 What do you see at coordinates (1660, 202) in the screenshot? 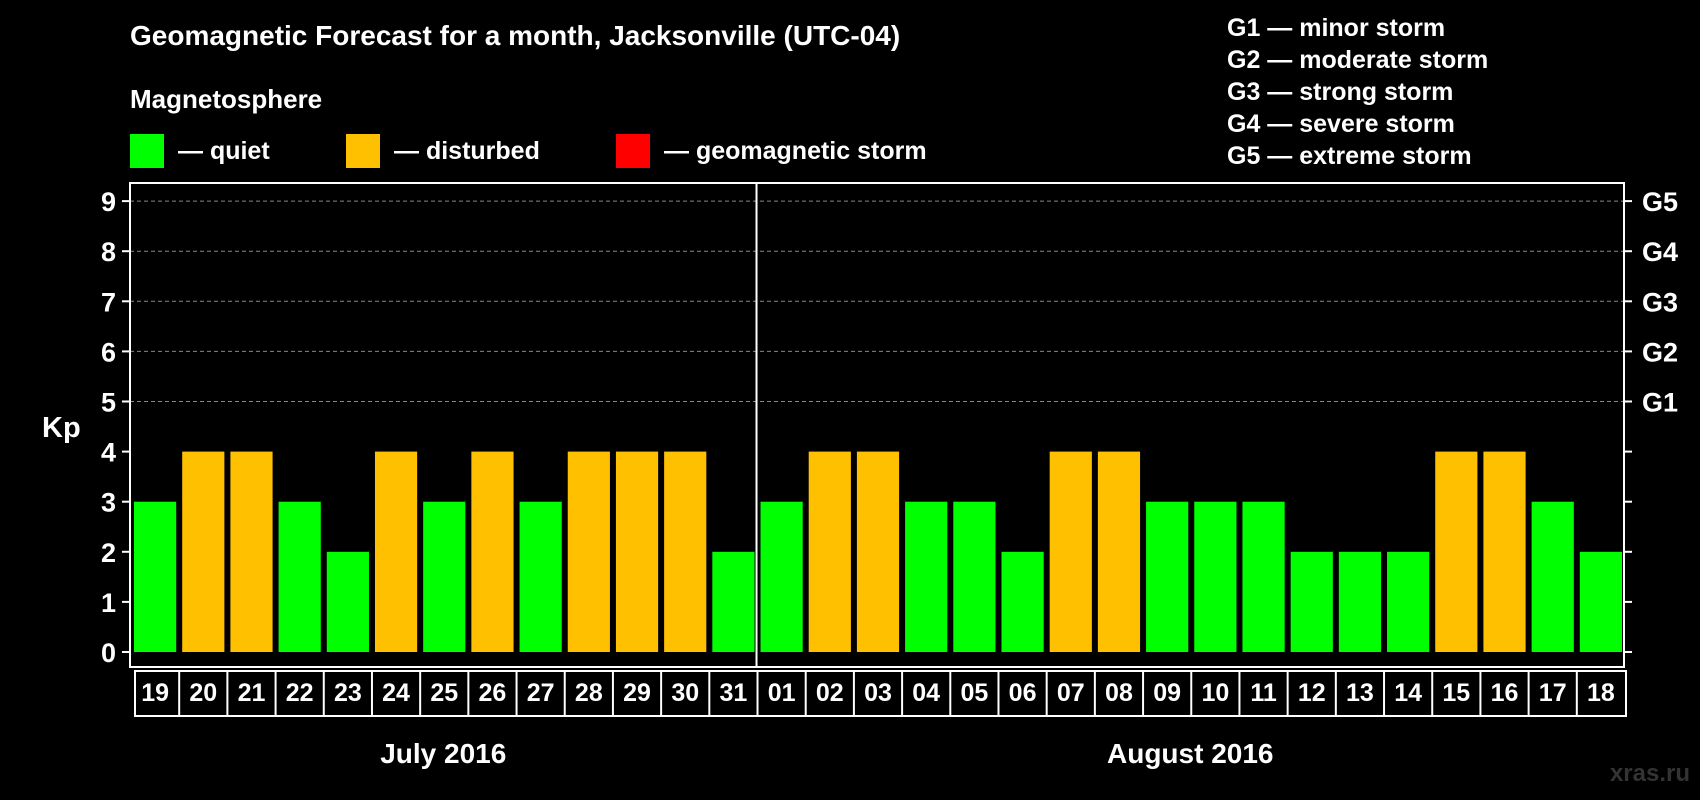
I see `g-label-G5: G5` at bounding box center [1660, 202].